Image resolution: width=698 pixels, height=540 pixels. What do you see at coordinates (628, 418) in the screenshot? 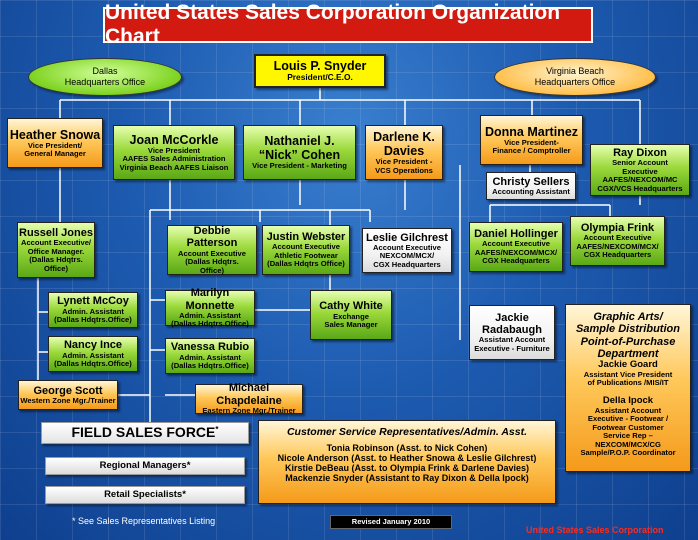
I see `della-title-2: Executive - Footwear /` at bounding box center [628, 418].